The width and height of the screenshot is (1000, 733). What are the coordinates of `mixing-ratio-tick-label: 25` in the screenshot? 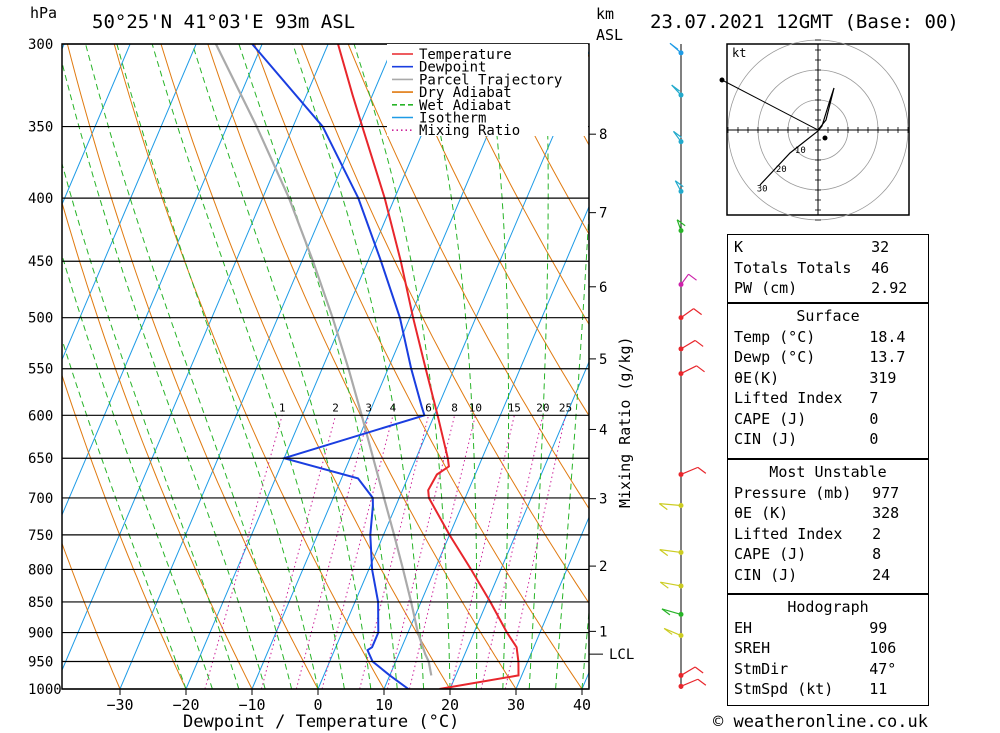 It's located at (565, 407).